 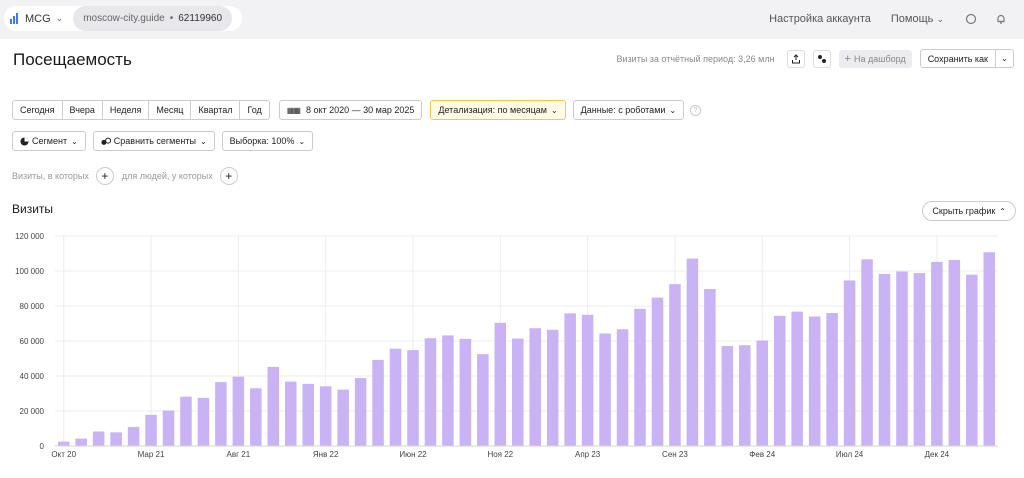 I want to click on site-counter: moscow-city.guide • 62119960, so click(x=152, y=18).